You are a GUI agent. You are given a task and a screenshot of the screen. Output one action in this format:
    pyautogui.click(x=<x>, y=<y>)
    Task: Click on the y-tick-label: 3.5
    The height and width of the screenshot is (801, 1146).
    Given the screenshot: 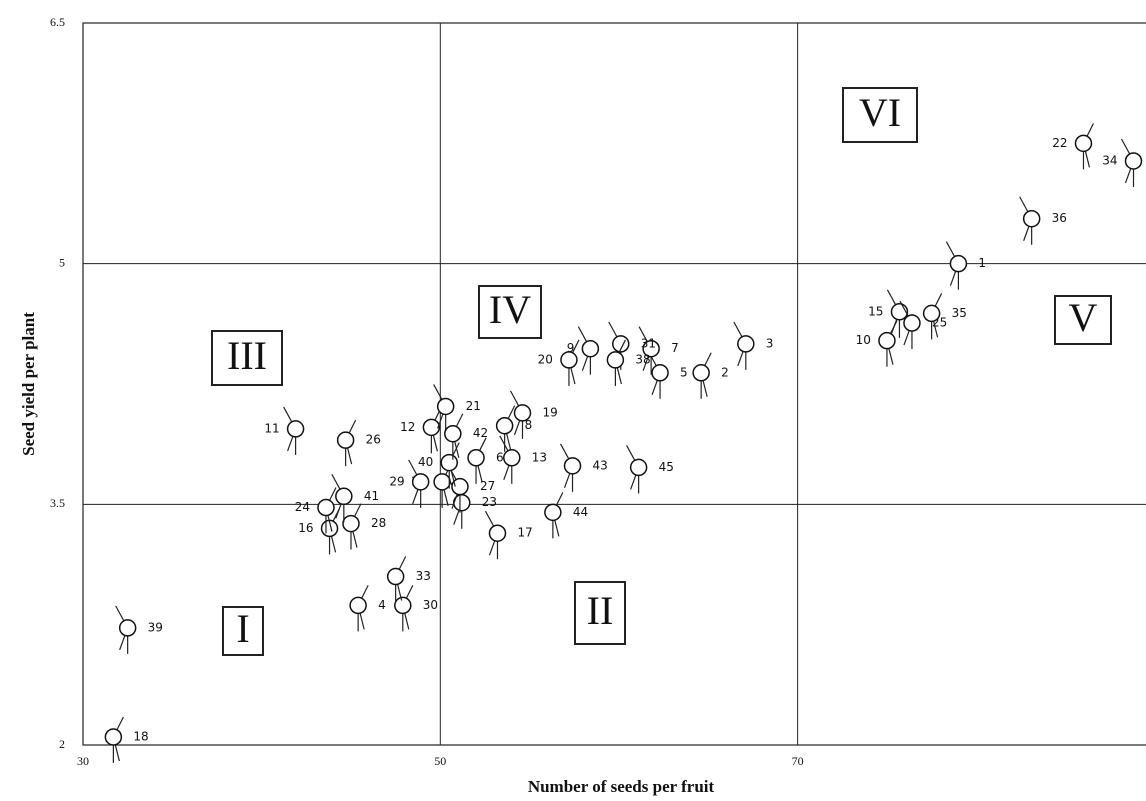 What is the action you would take?
    pyautogui.click(x=57, y=503)
    